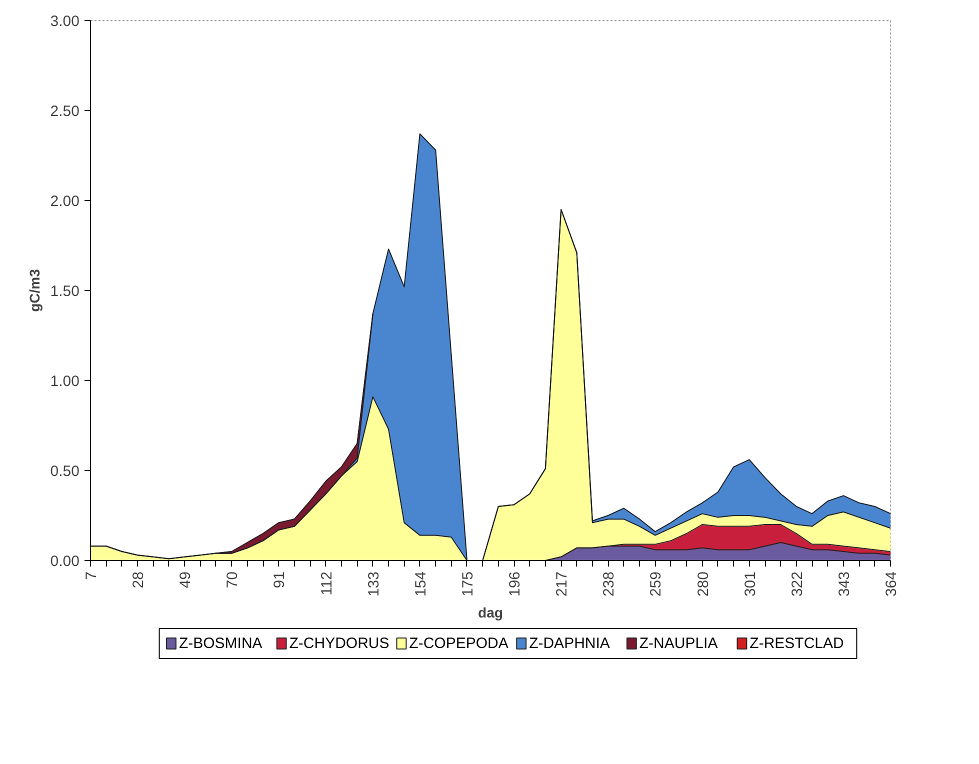 The image size is (979, 764). Describe the element at coordinates (65, 291) in the screenshot. I see `y-tick-label: 1.50` at that location.